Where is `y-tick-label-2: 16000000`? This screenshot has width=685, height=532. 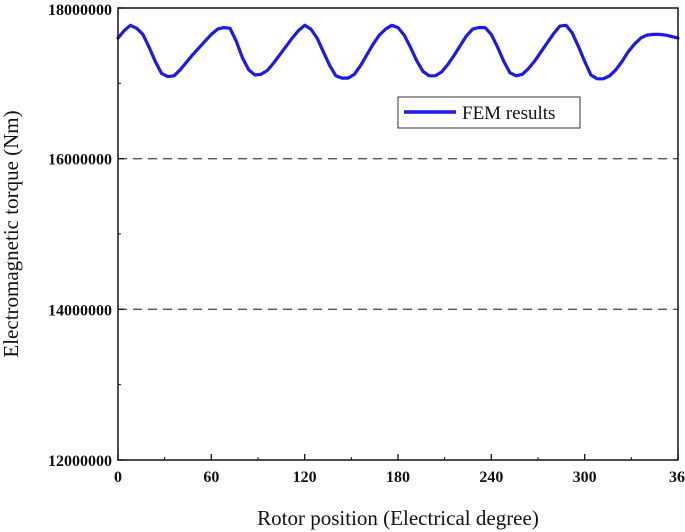 y-tick-label-2: 16000000 is located at coordinates (80, 160).